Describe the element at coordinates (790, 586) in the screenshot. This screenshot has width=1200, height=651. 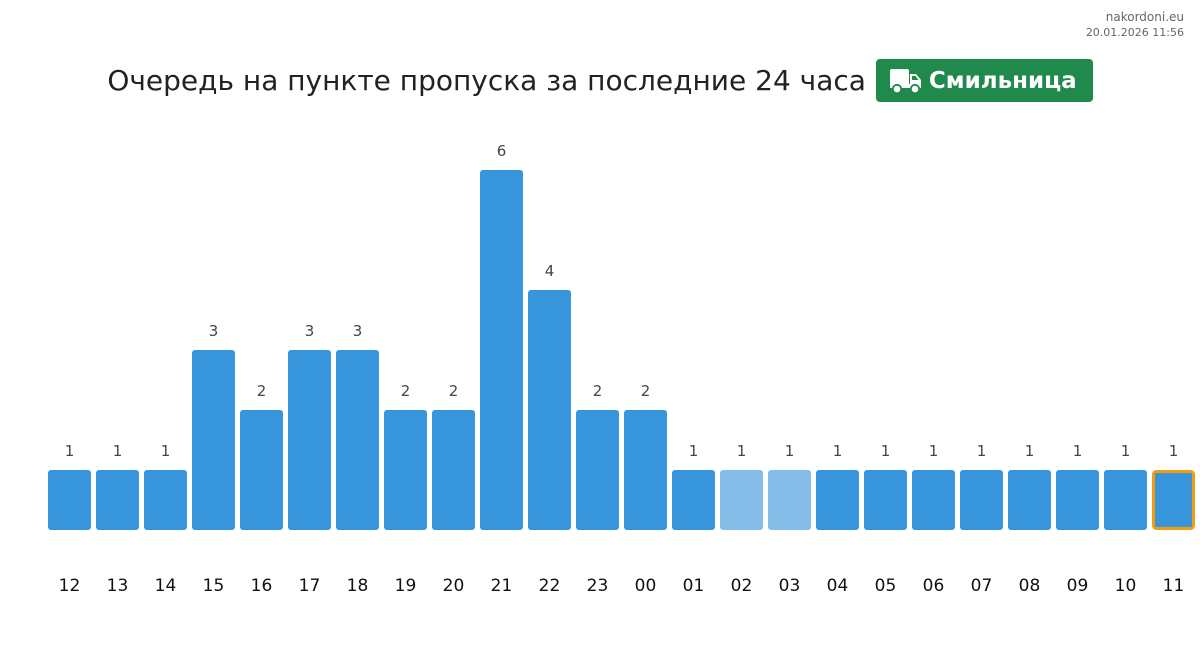
I see `x-tick-label-03: 03` at that location.